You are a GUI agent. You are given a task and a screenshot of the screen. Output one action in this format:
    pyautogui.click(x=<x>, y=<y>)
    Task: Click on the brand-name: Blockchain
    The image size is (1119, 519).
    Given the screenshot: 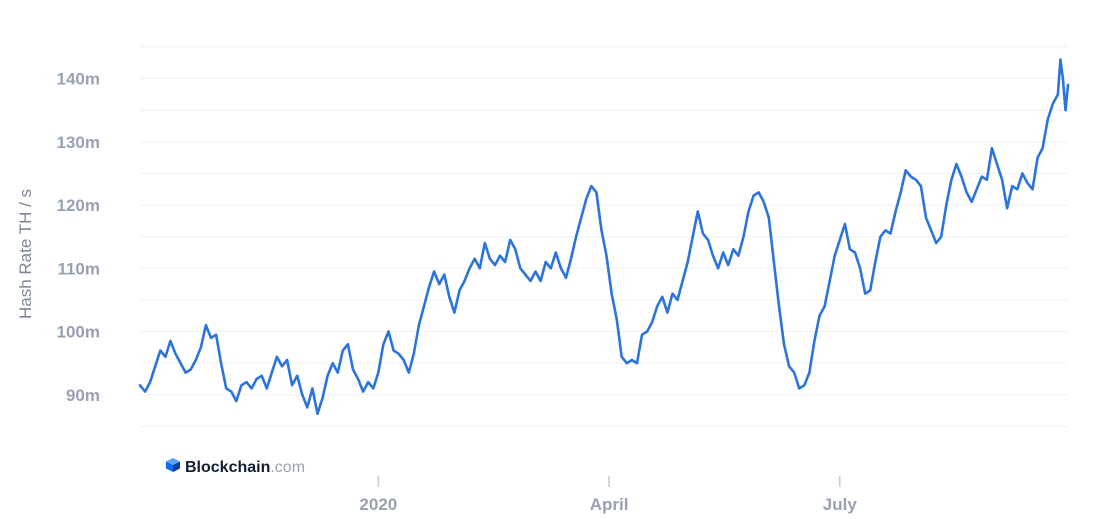 What is the action you would take?
    pyautogui.click(x=228, y=467)
    